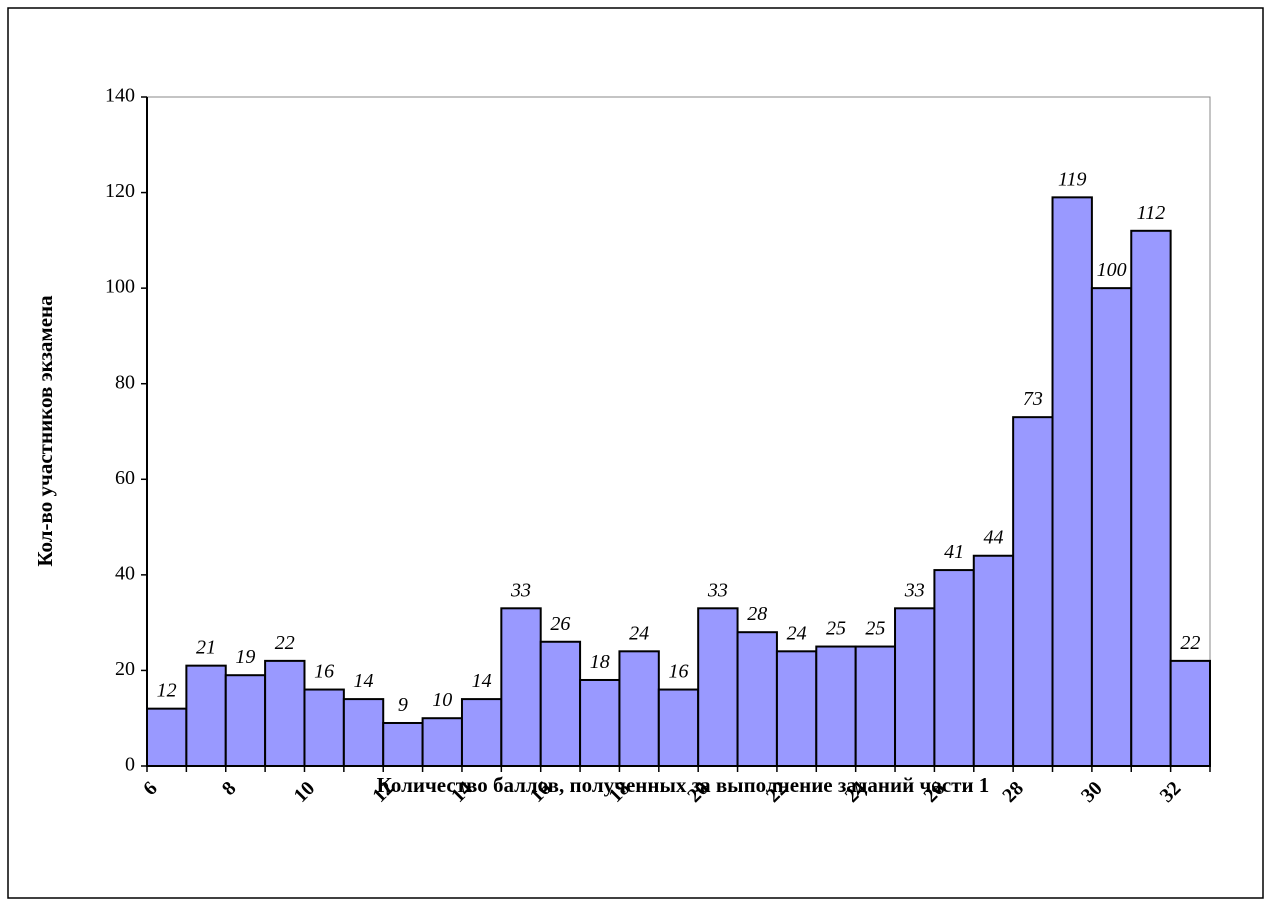  Describe the element at coordinates (442, 700) in the screenshot. I see `value-label: 10` at that location.